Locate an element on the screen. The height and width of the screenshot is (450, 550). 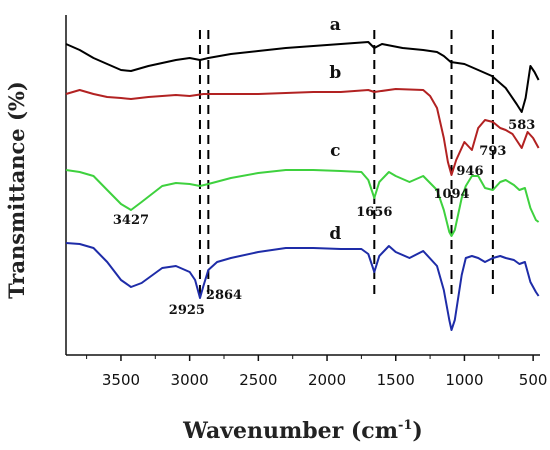
annotation-2925: 2925 is located at coordinates (187, 310).